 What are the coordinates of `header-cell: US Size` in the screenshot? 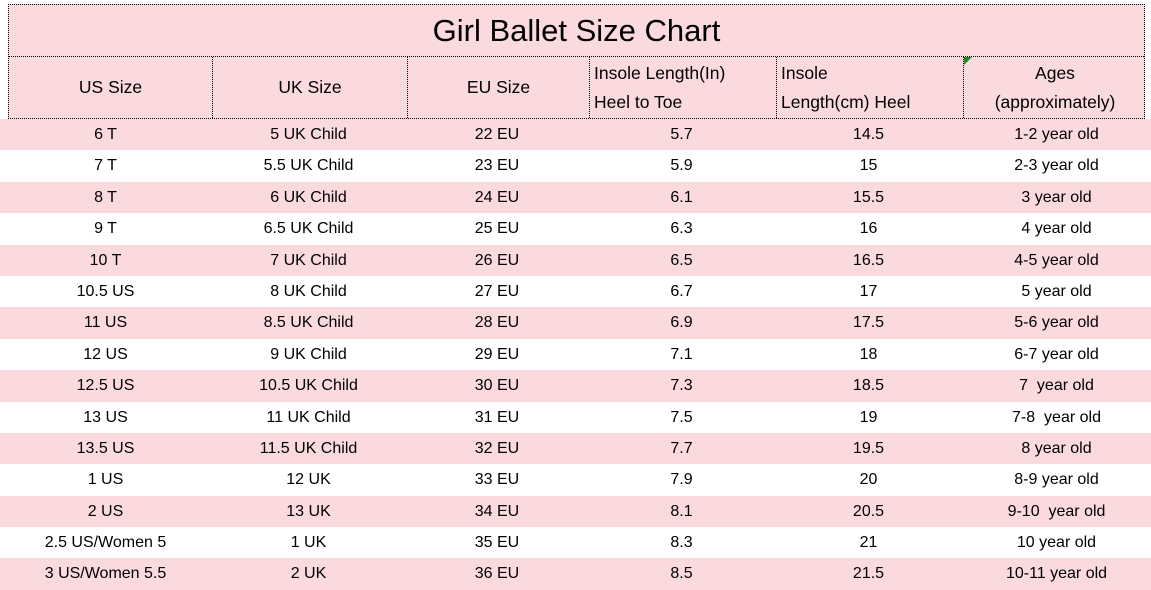 It's located at (110, 87).